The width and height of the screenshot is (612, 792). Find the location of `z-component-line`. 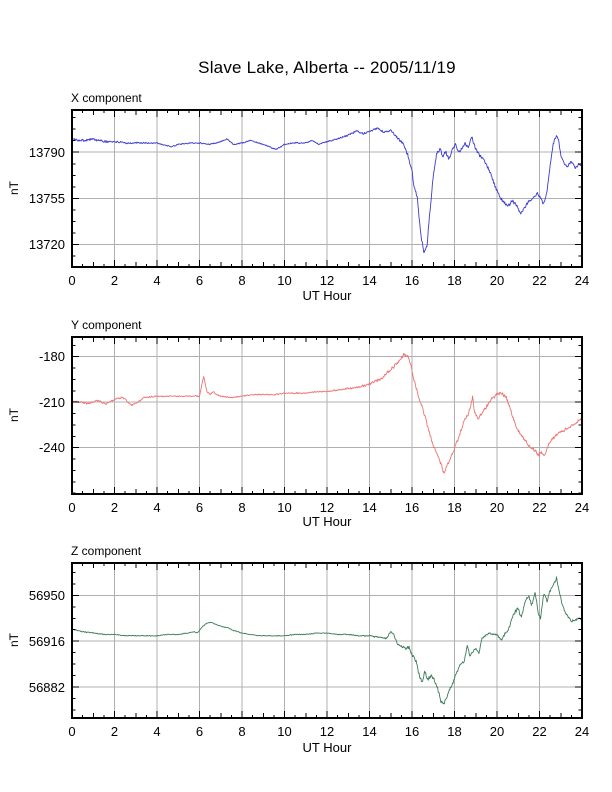

z-component-line is located at coordinates (327, 640).